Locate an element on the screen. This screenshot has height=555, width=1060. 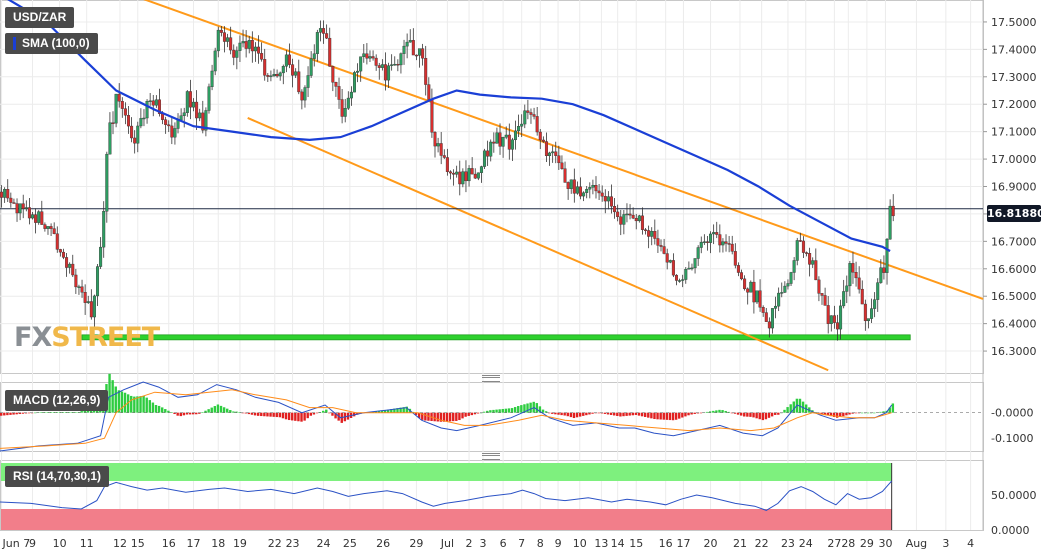
x-tick-label-39: 3 is located at coordinates (945, 543).